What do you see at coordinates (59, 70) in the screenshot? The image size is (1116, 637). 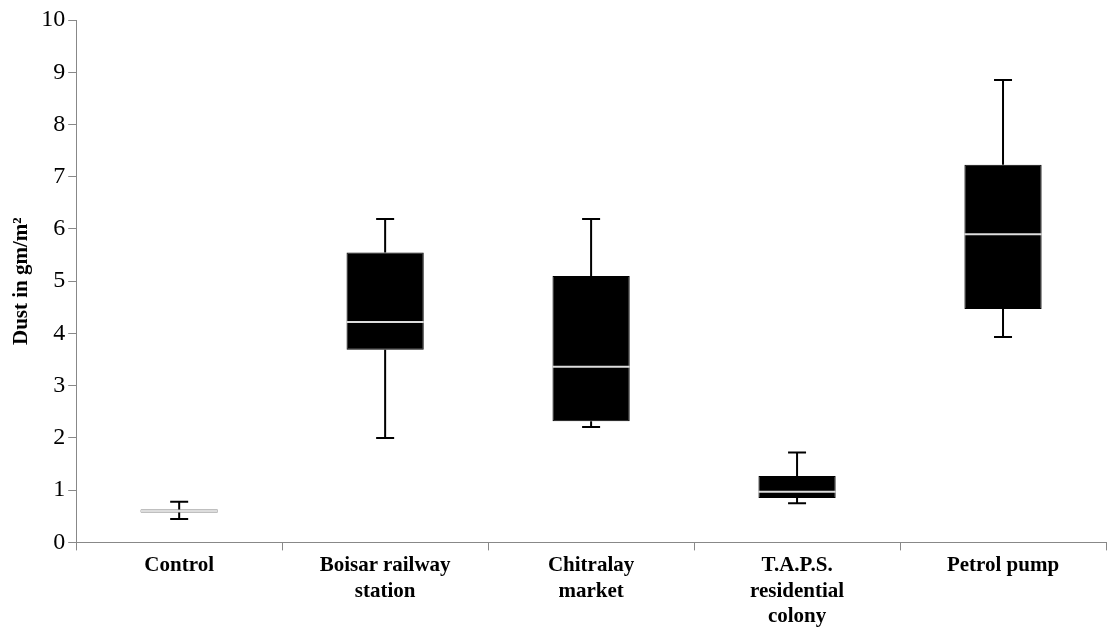 I see `y-tick-label: 9` at bounding box center [59, 70].